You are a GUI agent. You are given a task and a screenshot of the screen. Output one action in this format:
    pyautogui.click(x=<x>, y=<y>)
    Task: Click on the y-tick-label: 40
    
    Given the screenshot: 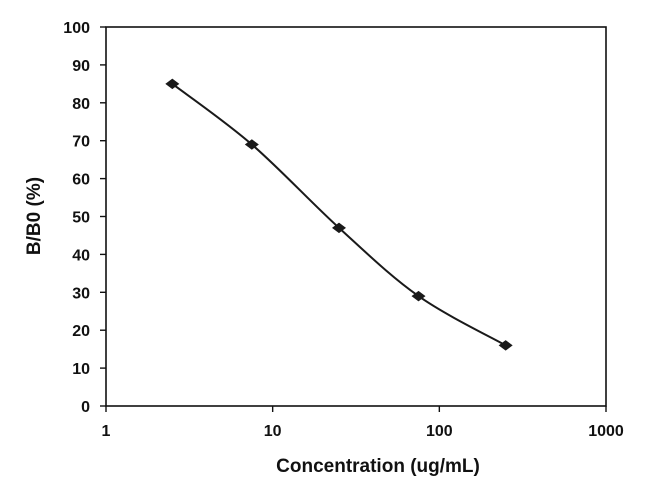 What is the action you would take?
    pyautogui.click(x=81, y=255)
    